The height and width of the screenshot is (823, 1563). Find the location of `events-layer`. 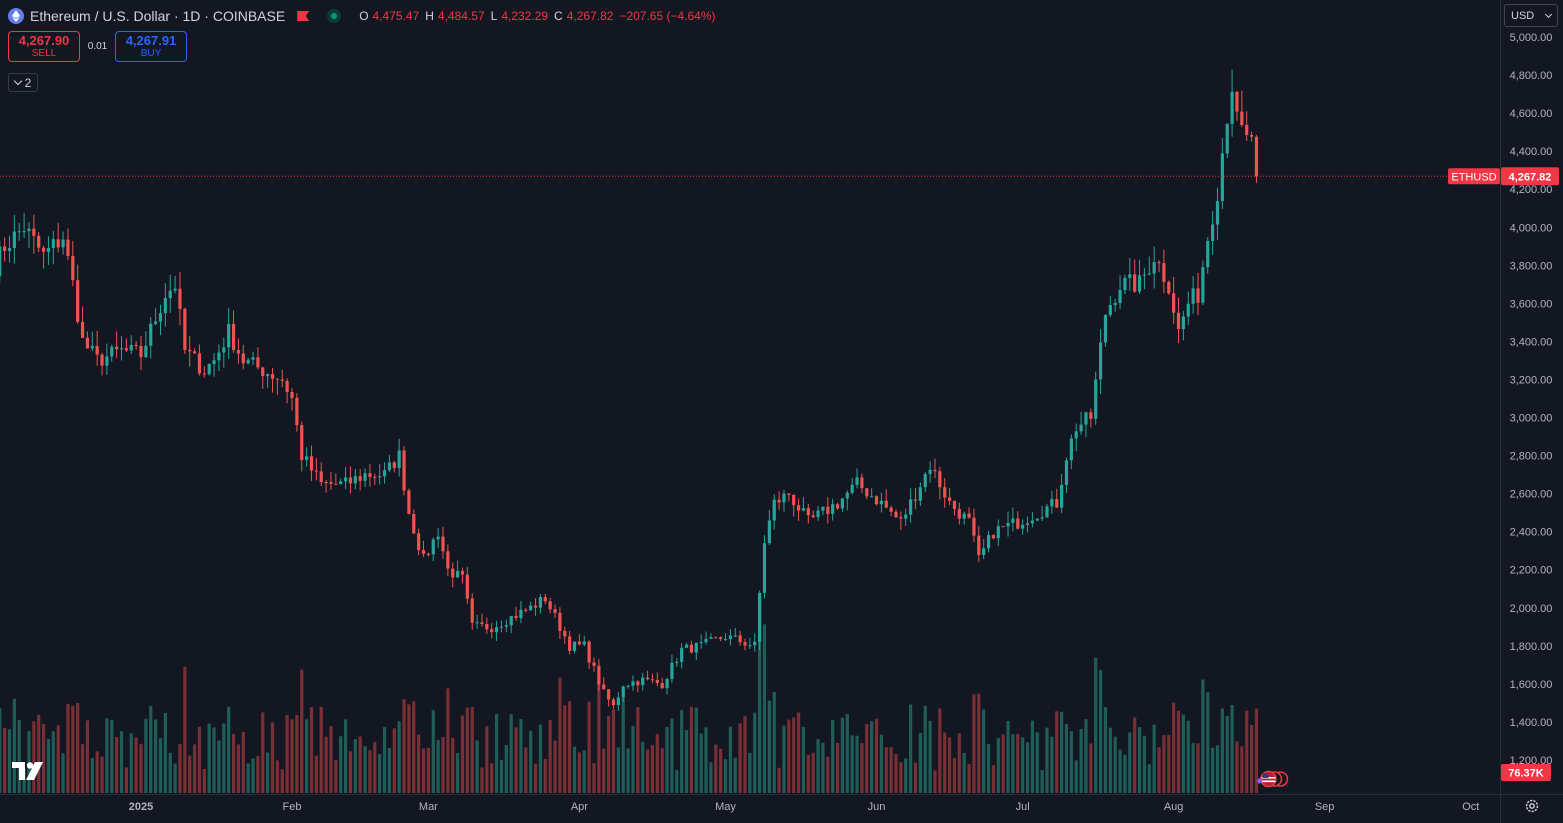

events-layer is located at coordinates (1272, 779).